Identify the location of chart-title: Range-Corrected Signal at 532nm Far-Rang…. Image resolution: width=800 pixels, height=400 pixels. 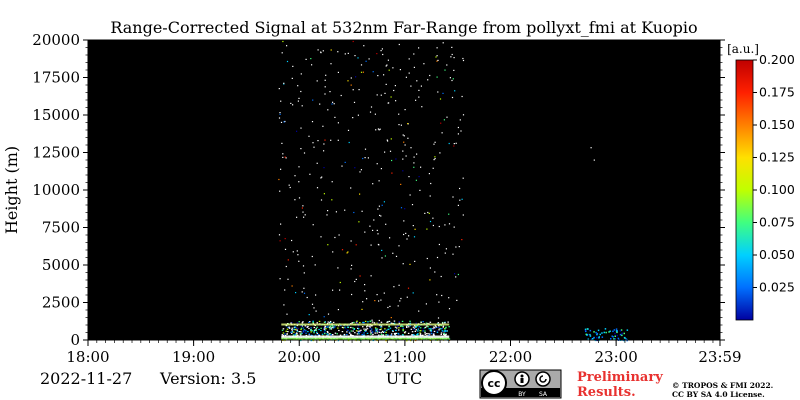
(403, 27).